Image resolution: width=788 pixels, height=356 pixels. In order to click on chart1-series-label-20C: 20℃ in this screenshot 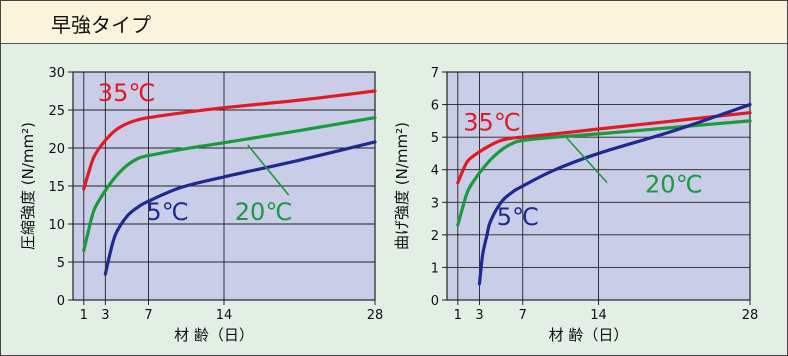, I will do `click(263, 212)`.